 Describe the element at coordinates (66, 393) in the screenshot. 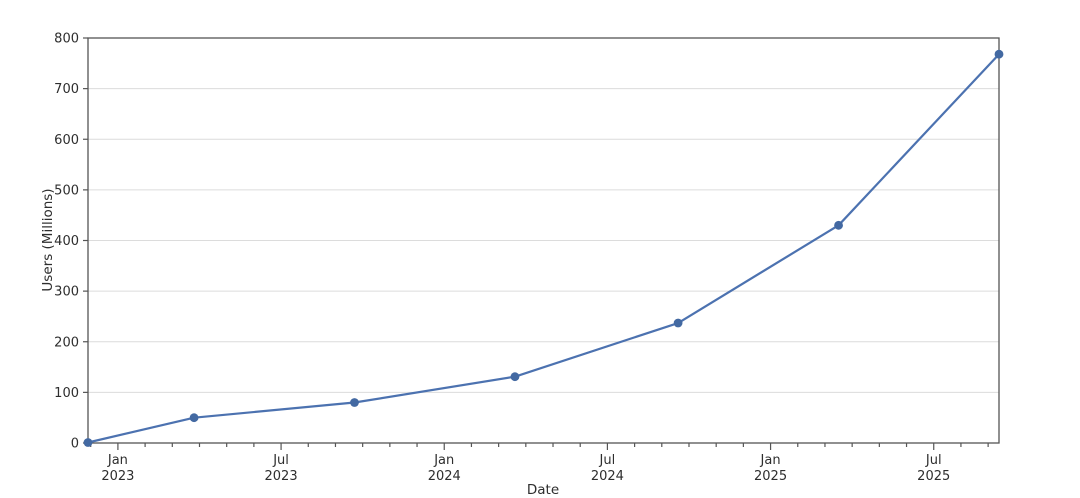

I see `y-tick-label-100: 100` at that location.